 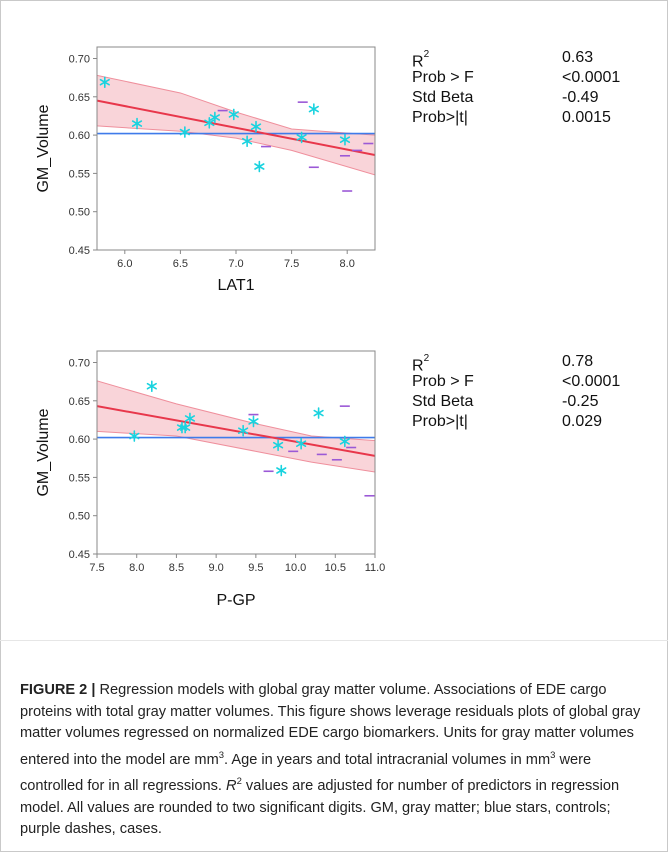 What do you see at coordinates (180, 264) in the screenshot?
I see `x-tick-label: 6.5` at bounding box center [180, 264].